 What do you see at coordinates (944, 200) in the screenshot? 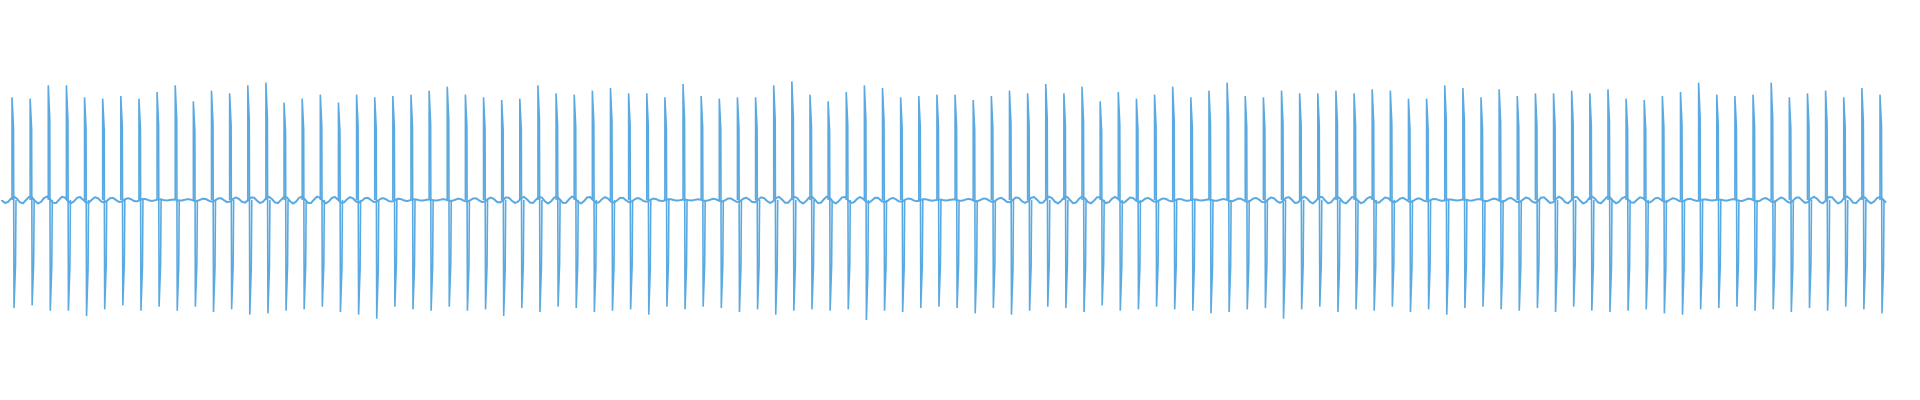
I see `noise-baseline` at bounding box center [944, 200].